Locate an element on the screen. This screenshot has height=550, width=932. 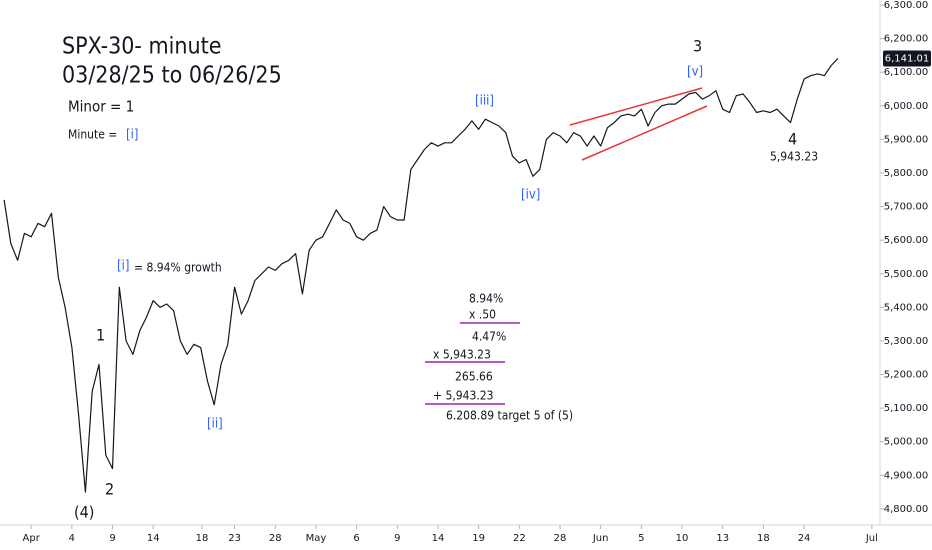
y-tick-label: 5,300.00 is located at coordinates (906, 341).